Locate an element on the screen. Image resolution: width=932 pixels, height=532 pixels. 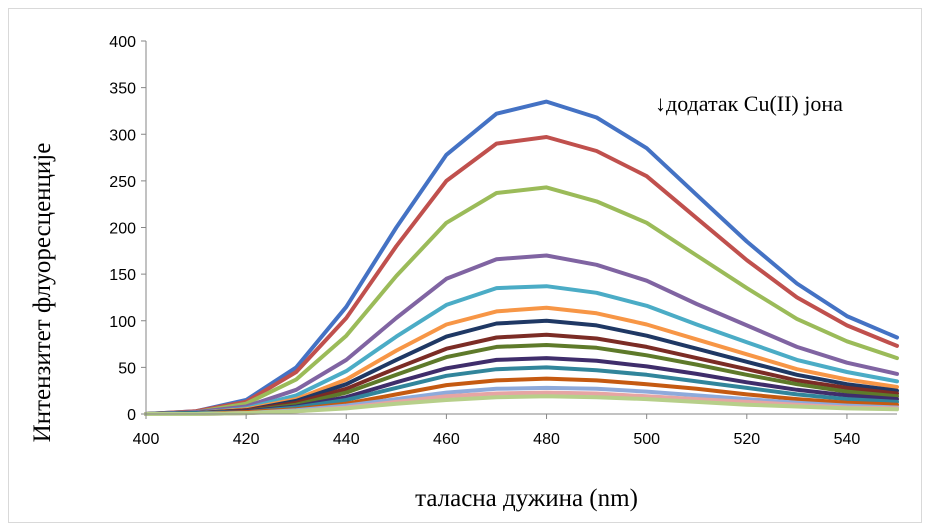
x-tick-label: 440 is located at coordinates (346, 439).